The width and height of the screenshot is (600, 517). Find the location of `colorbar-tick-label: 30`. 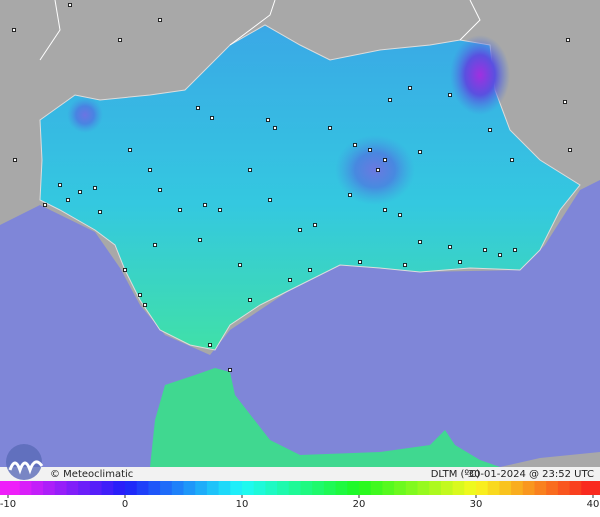

colorbar-tick-label: 30 is located at coordinates (476, 504).